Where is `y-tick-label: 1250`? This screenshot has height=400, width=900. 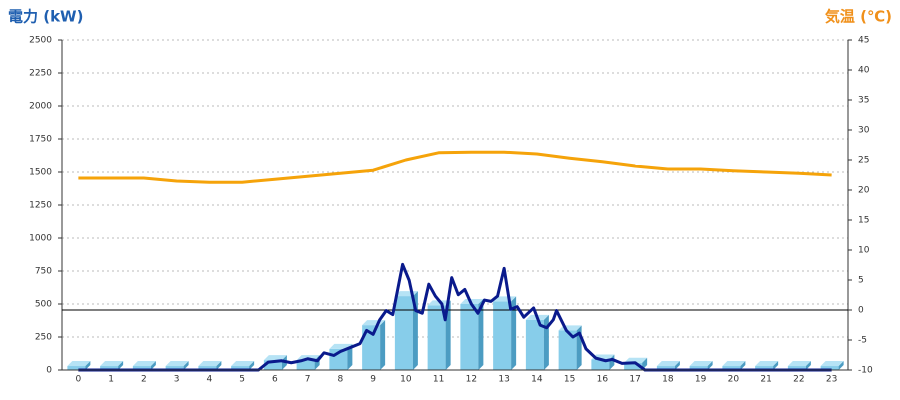
y-tick-label: 1250 is located at coordinates (40, 206).